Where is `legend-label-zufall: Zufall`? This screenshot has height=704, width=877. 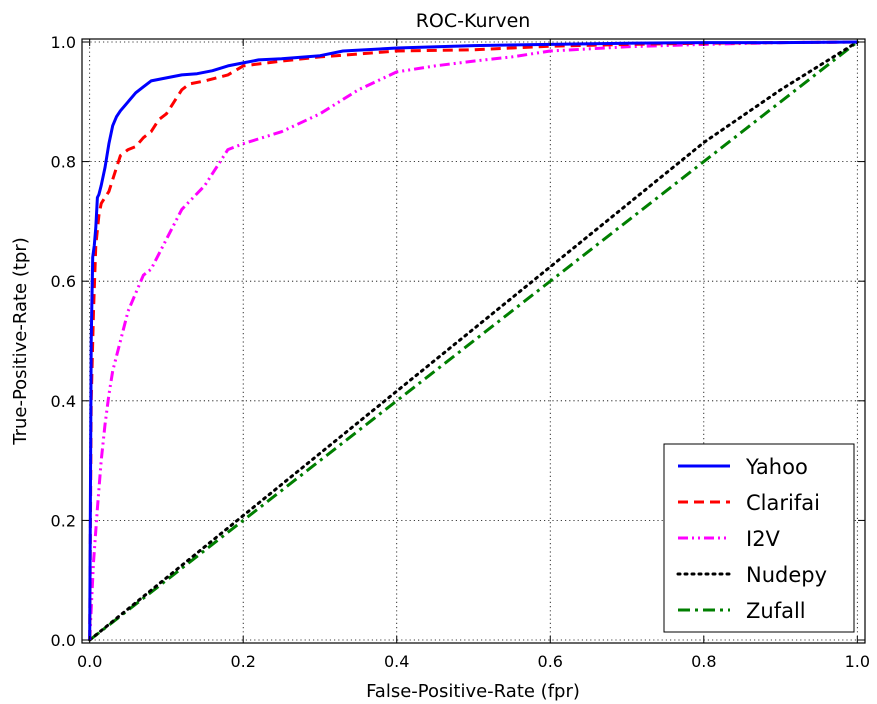
legend-label-zufall: Zufall is located at coordinates (776, 611).